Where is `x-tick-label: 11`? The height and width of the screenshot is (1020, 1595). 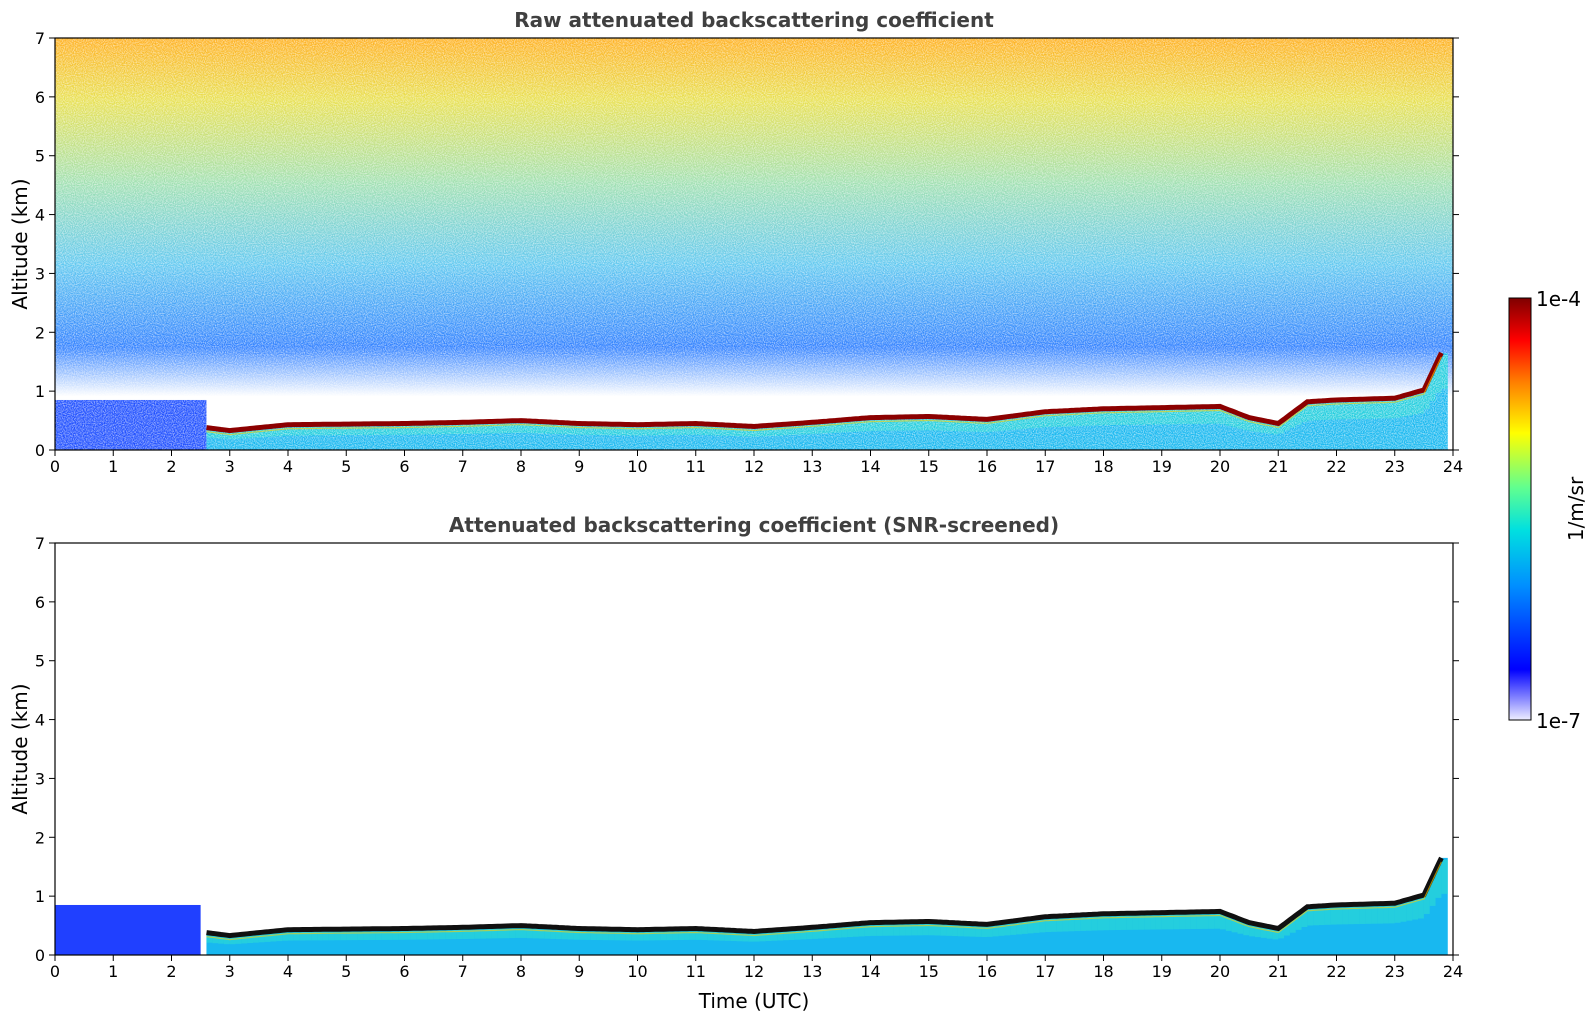 x-tick-label: 11 is located at coordinates (696, 466).